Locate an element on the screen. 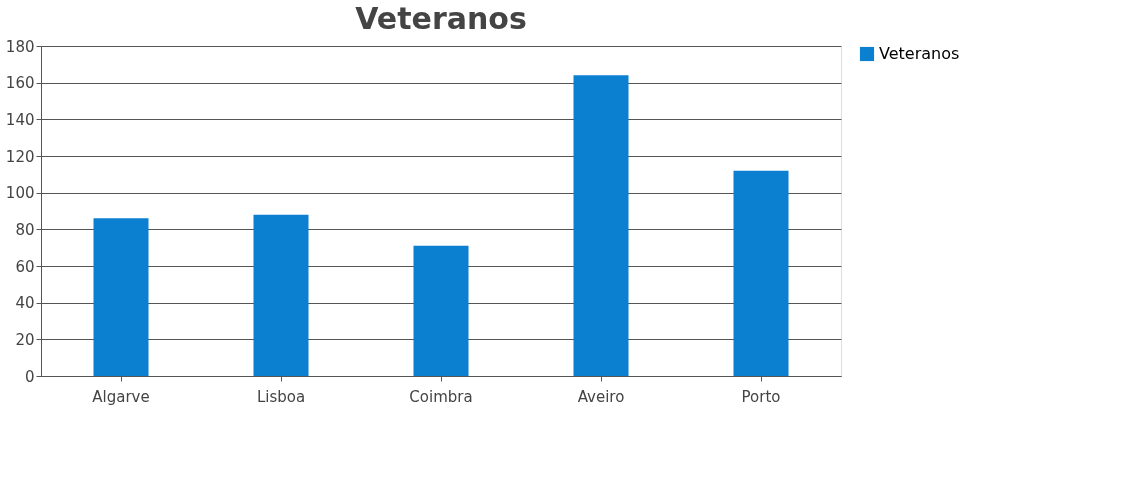 The height and width of the screenshot is (486, 1125). y-tick-label: 180 is located at coordinates (20, 46).